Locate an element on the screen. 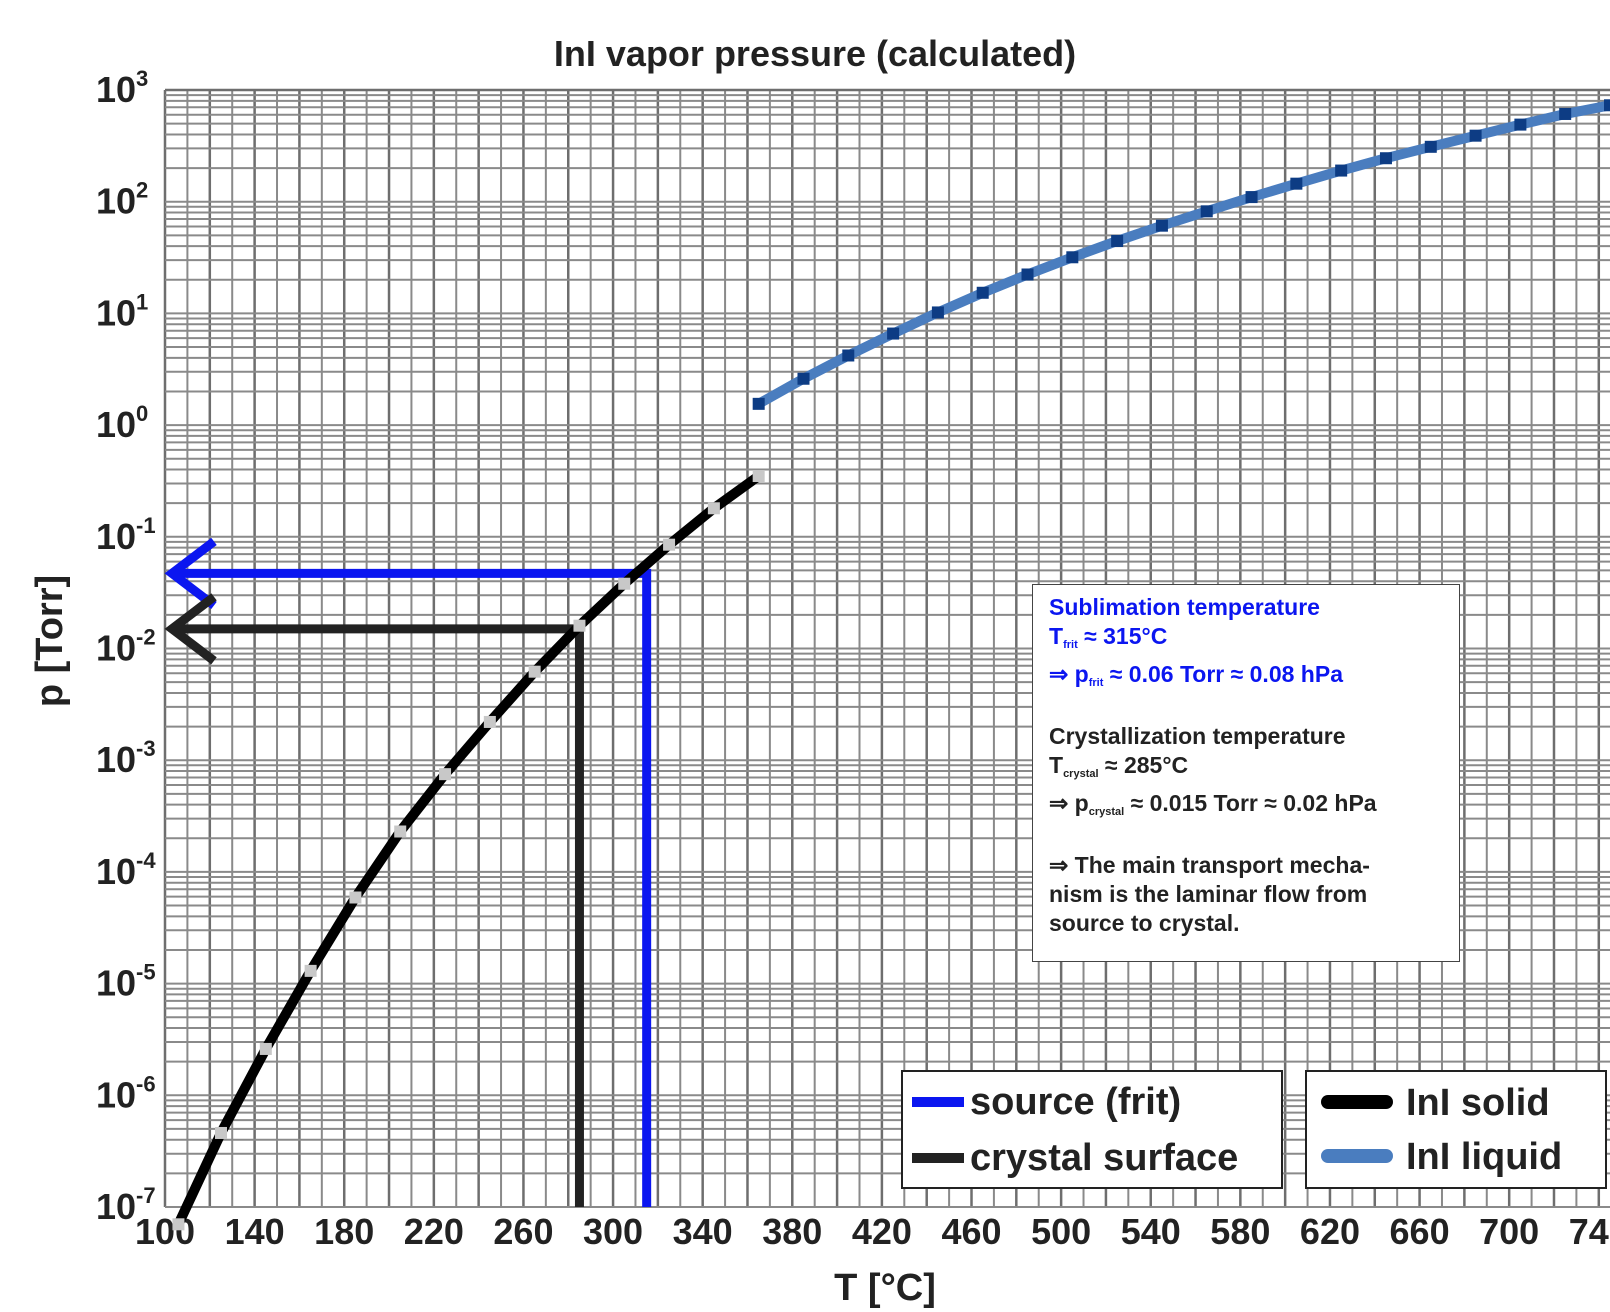 This screenshot has width=1610, height=1312. guide-line is located at coordinates (412, 887).